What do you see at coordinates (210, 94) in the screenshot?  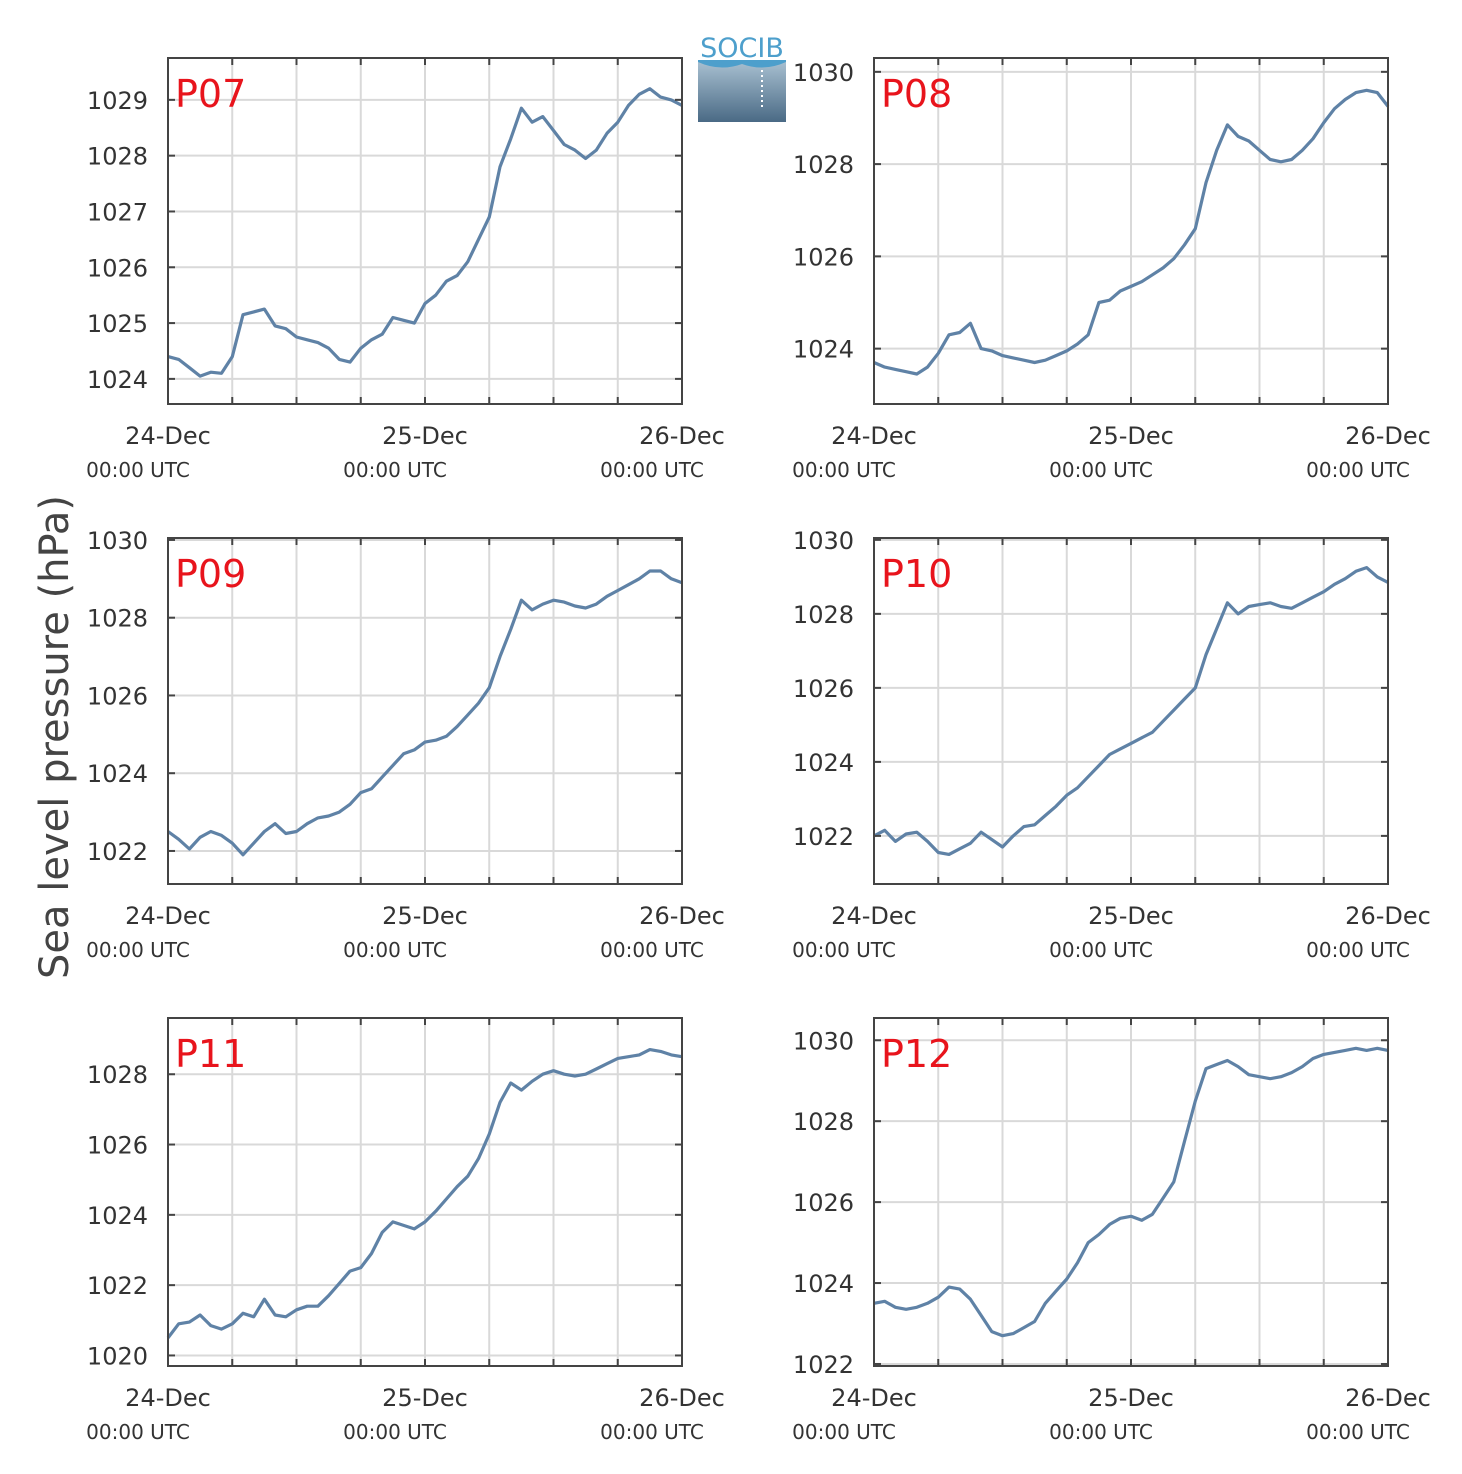 I see `panel-label: P07` at bounding box center [210, 94].